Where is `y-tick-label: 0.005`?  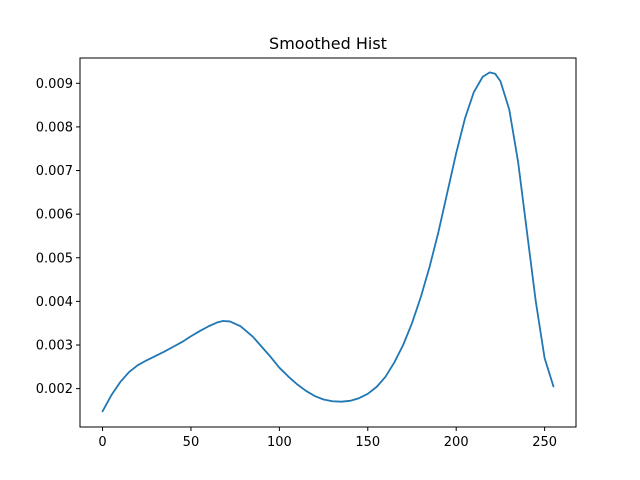 y-tick-label: 0.005 is located at coordinates (54, 258).